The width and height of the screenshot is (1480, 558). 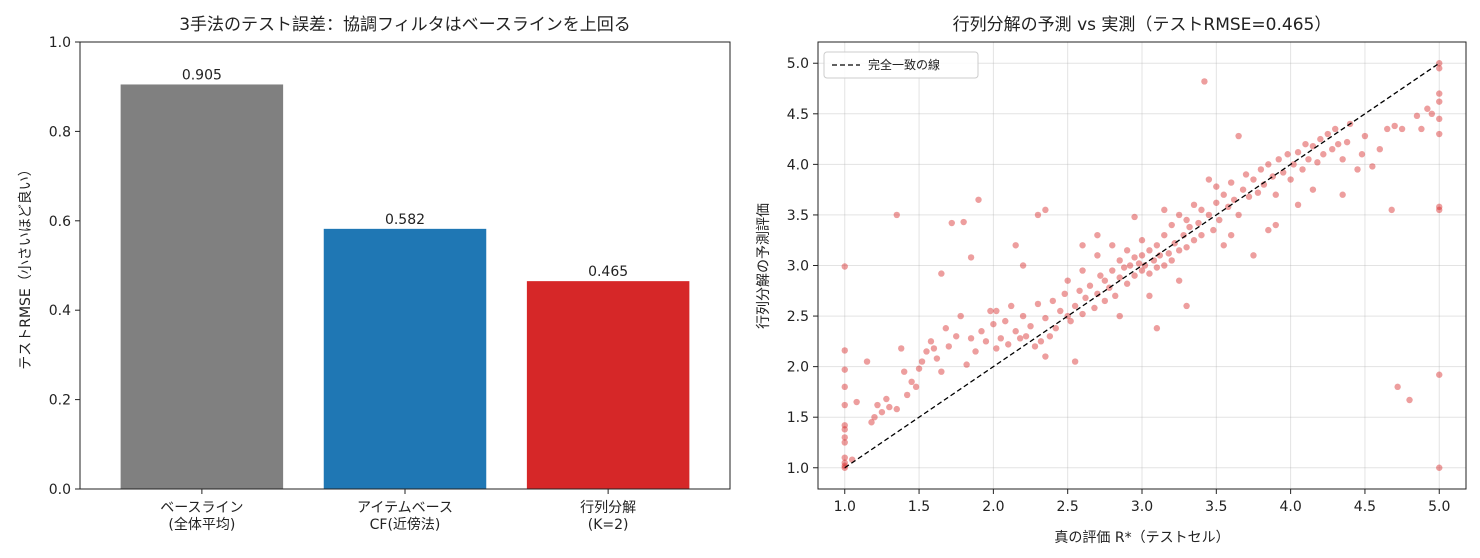 I want to click on bar-value-label-1: 0.582, so click(x=405, y=220).